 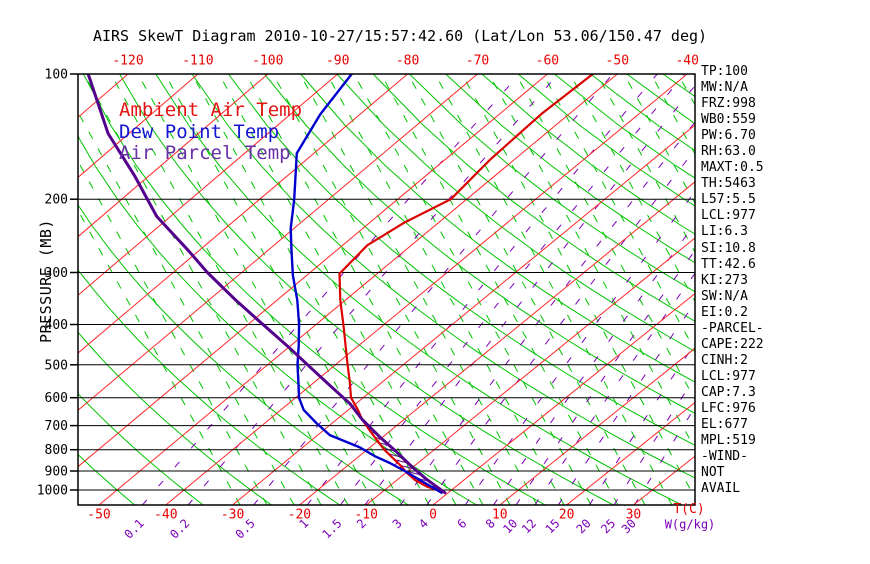 I want to click on svg-text: 30, so click(x=634, y=515).